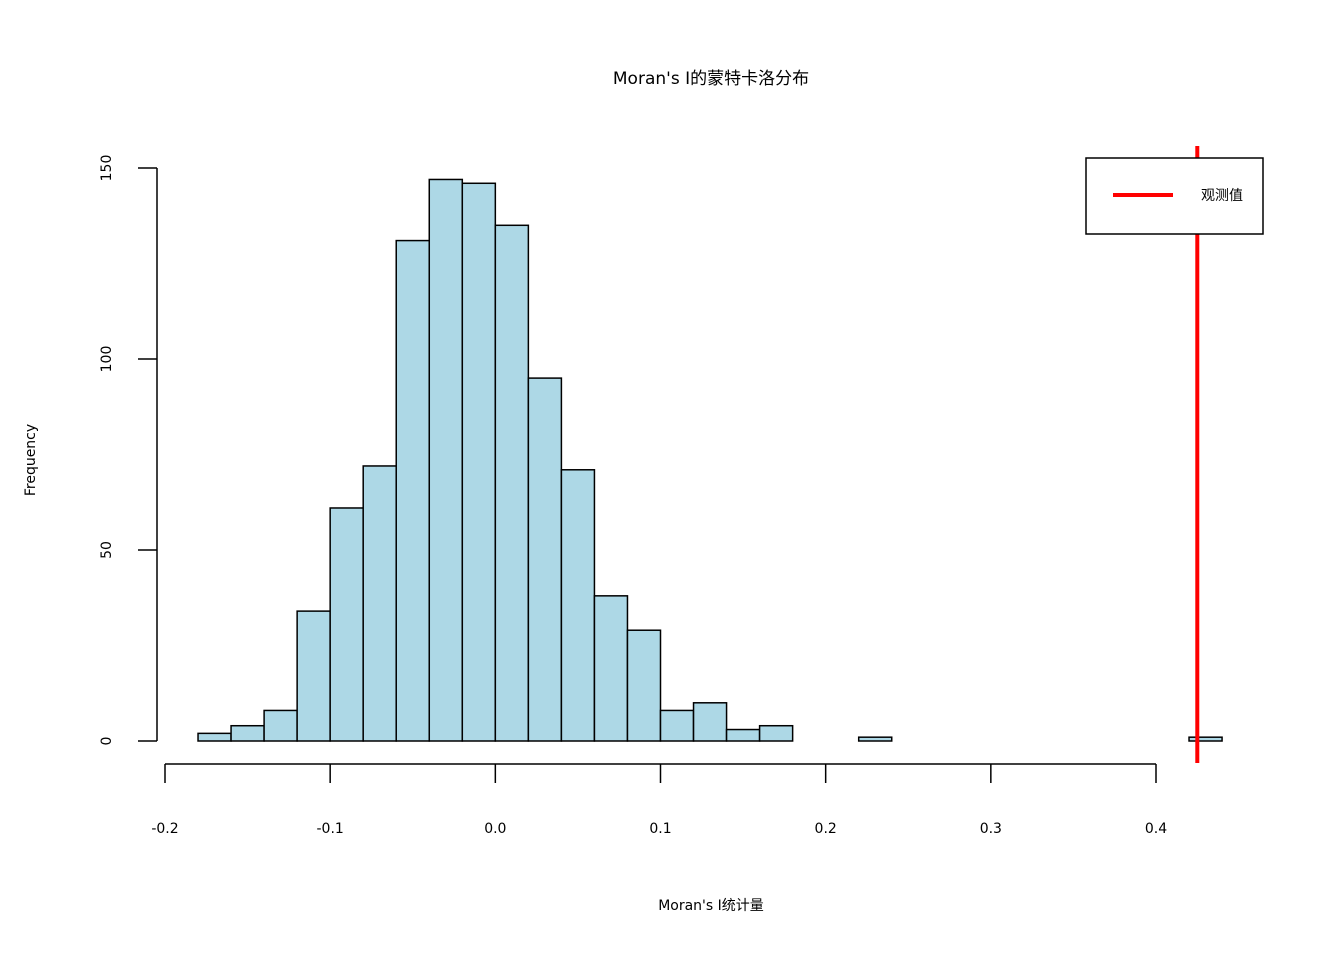  I want to click on y-tick-label: 150, so click(107, 168).